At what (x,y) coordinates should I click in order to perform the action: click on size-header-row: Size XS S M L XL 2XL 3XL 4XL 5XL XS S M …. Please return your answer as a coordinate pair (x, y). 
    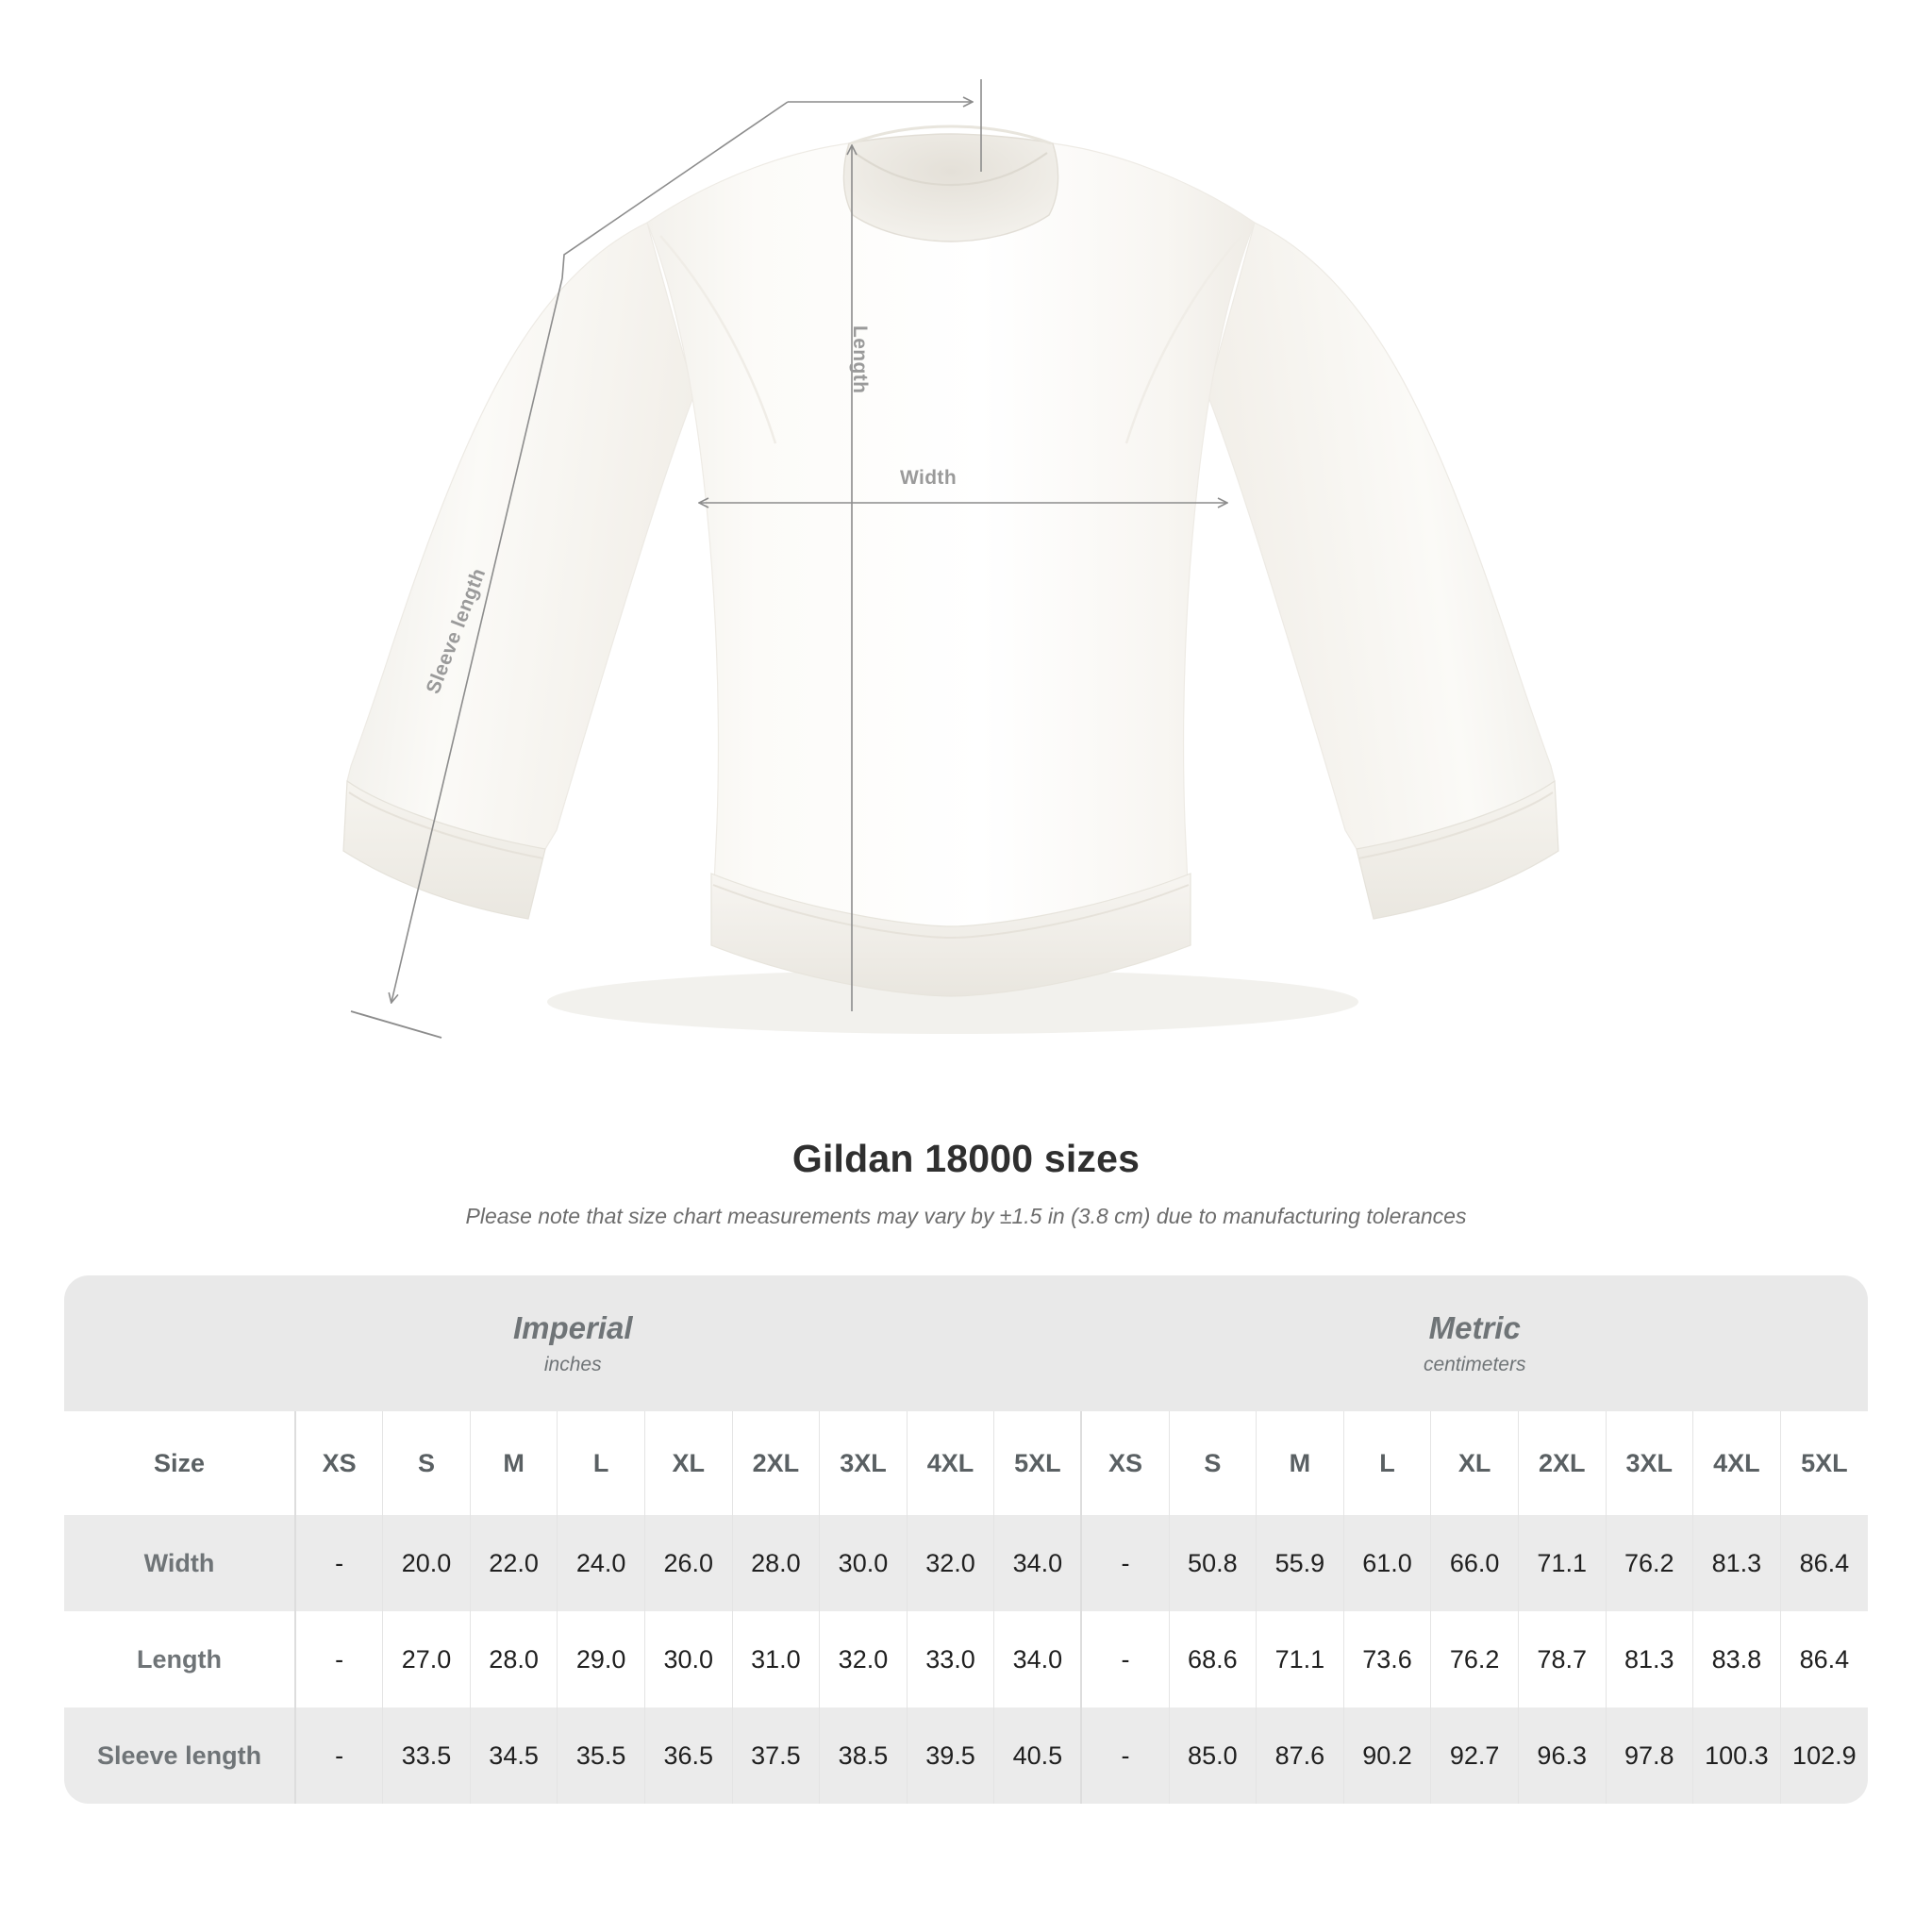
    Looking at the image, I should click on (966, 1463).